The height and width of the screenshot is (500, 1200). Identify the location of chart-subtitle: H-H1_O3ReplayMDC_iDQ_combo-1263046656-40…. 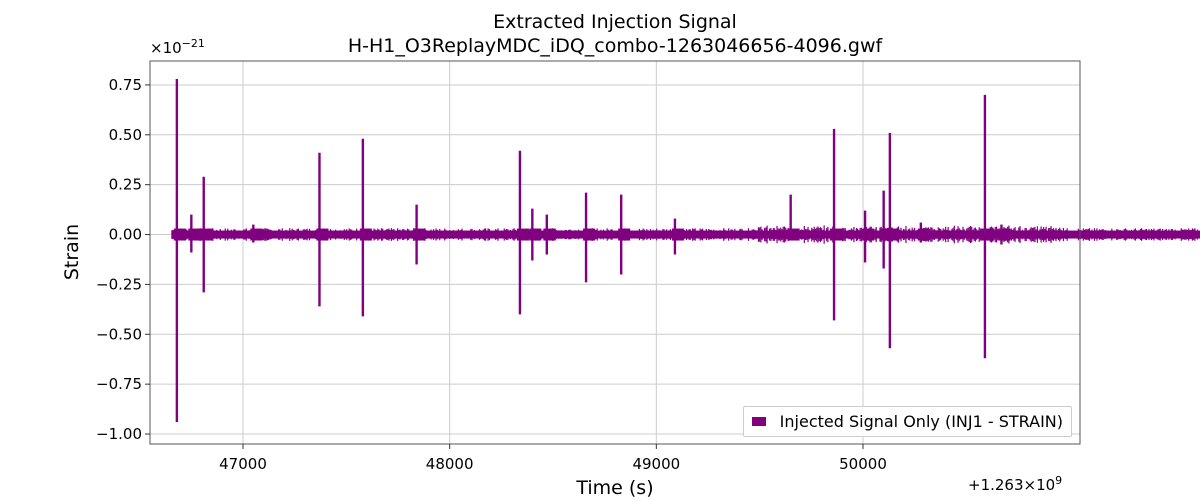
(615, 46).